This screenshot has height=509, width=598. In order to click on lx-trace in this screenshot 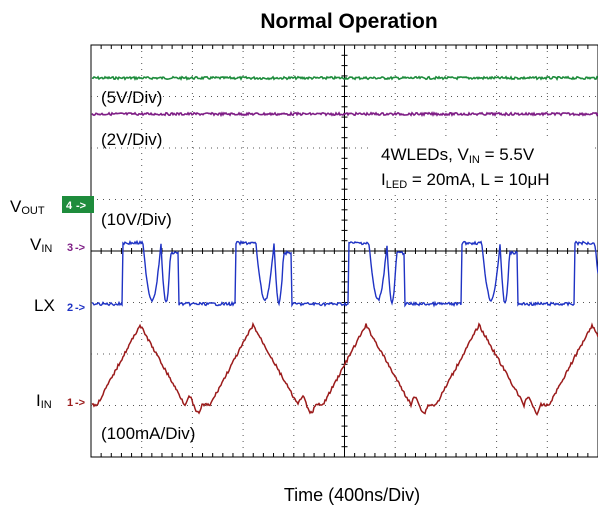, I will do `click(344, 273)`.